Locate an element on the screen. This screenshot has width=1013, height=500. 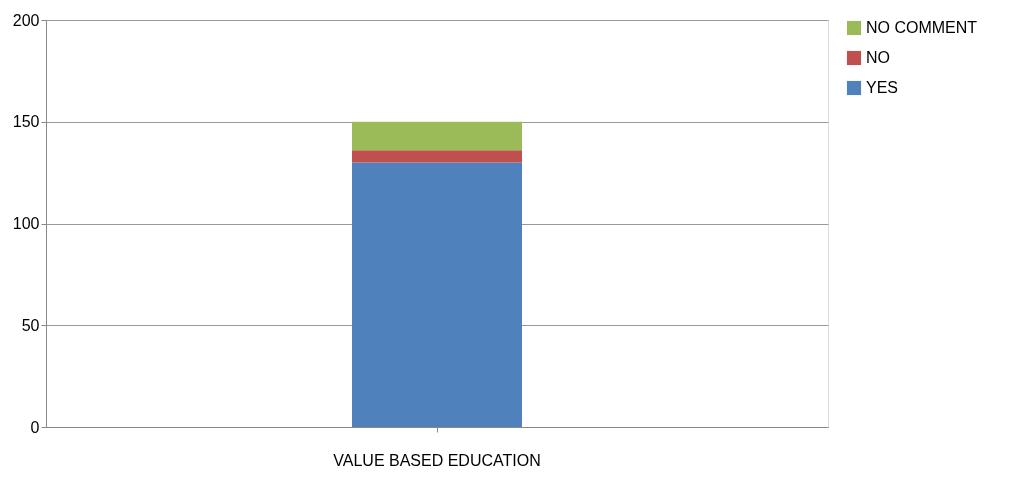
y-tick-label: 150 is located at coordinates (26, 122).